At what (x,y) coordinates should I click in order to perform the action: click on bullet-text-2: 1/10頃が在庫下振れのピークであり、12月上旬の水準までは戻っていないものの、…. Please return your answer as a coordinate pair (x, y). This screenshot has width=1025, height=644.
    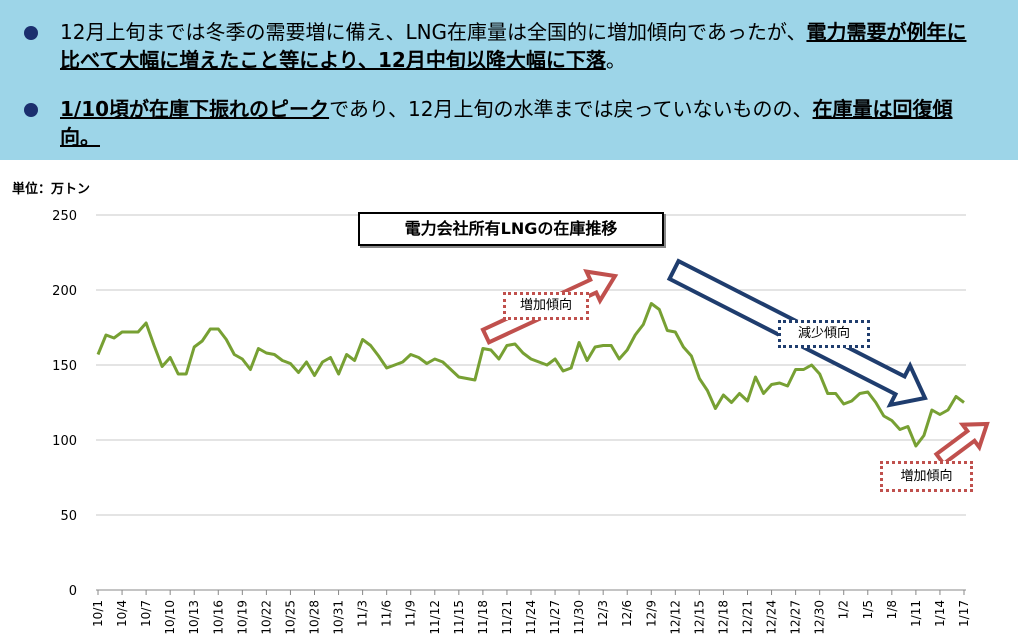
    Looking at the image, I should click on (515, 123).